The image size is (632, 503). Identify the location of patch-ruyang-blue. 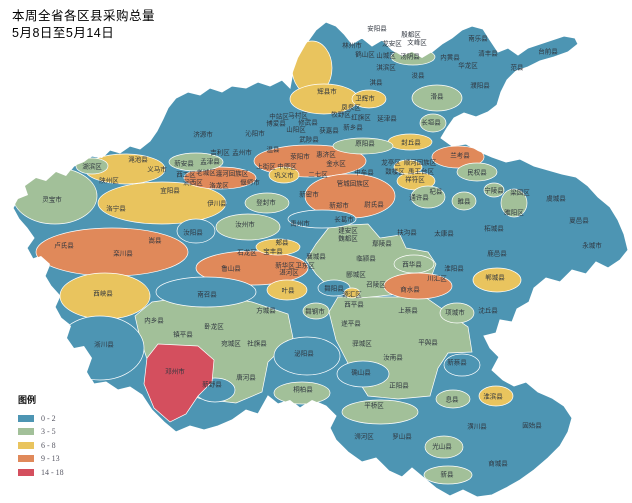
(196, 231).